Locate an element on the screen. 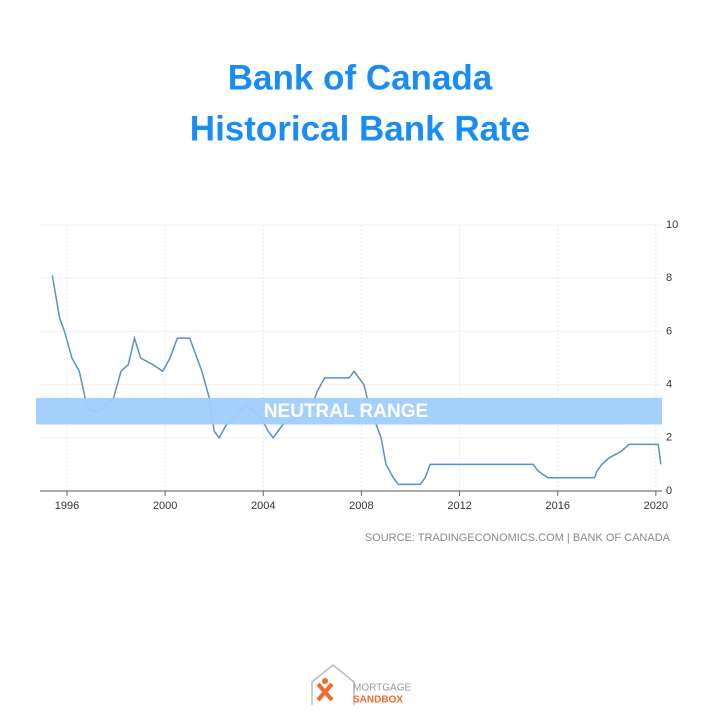 Image resolution: width=720 pixels, height=720 pixels. y-tick-label: 0 is located at coordinates (669, 491).